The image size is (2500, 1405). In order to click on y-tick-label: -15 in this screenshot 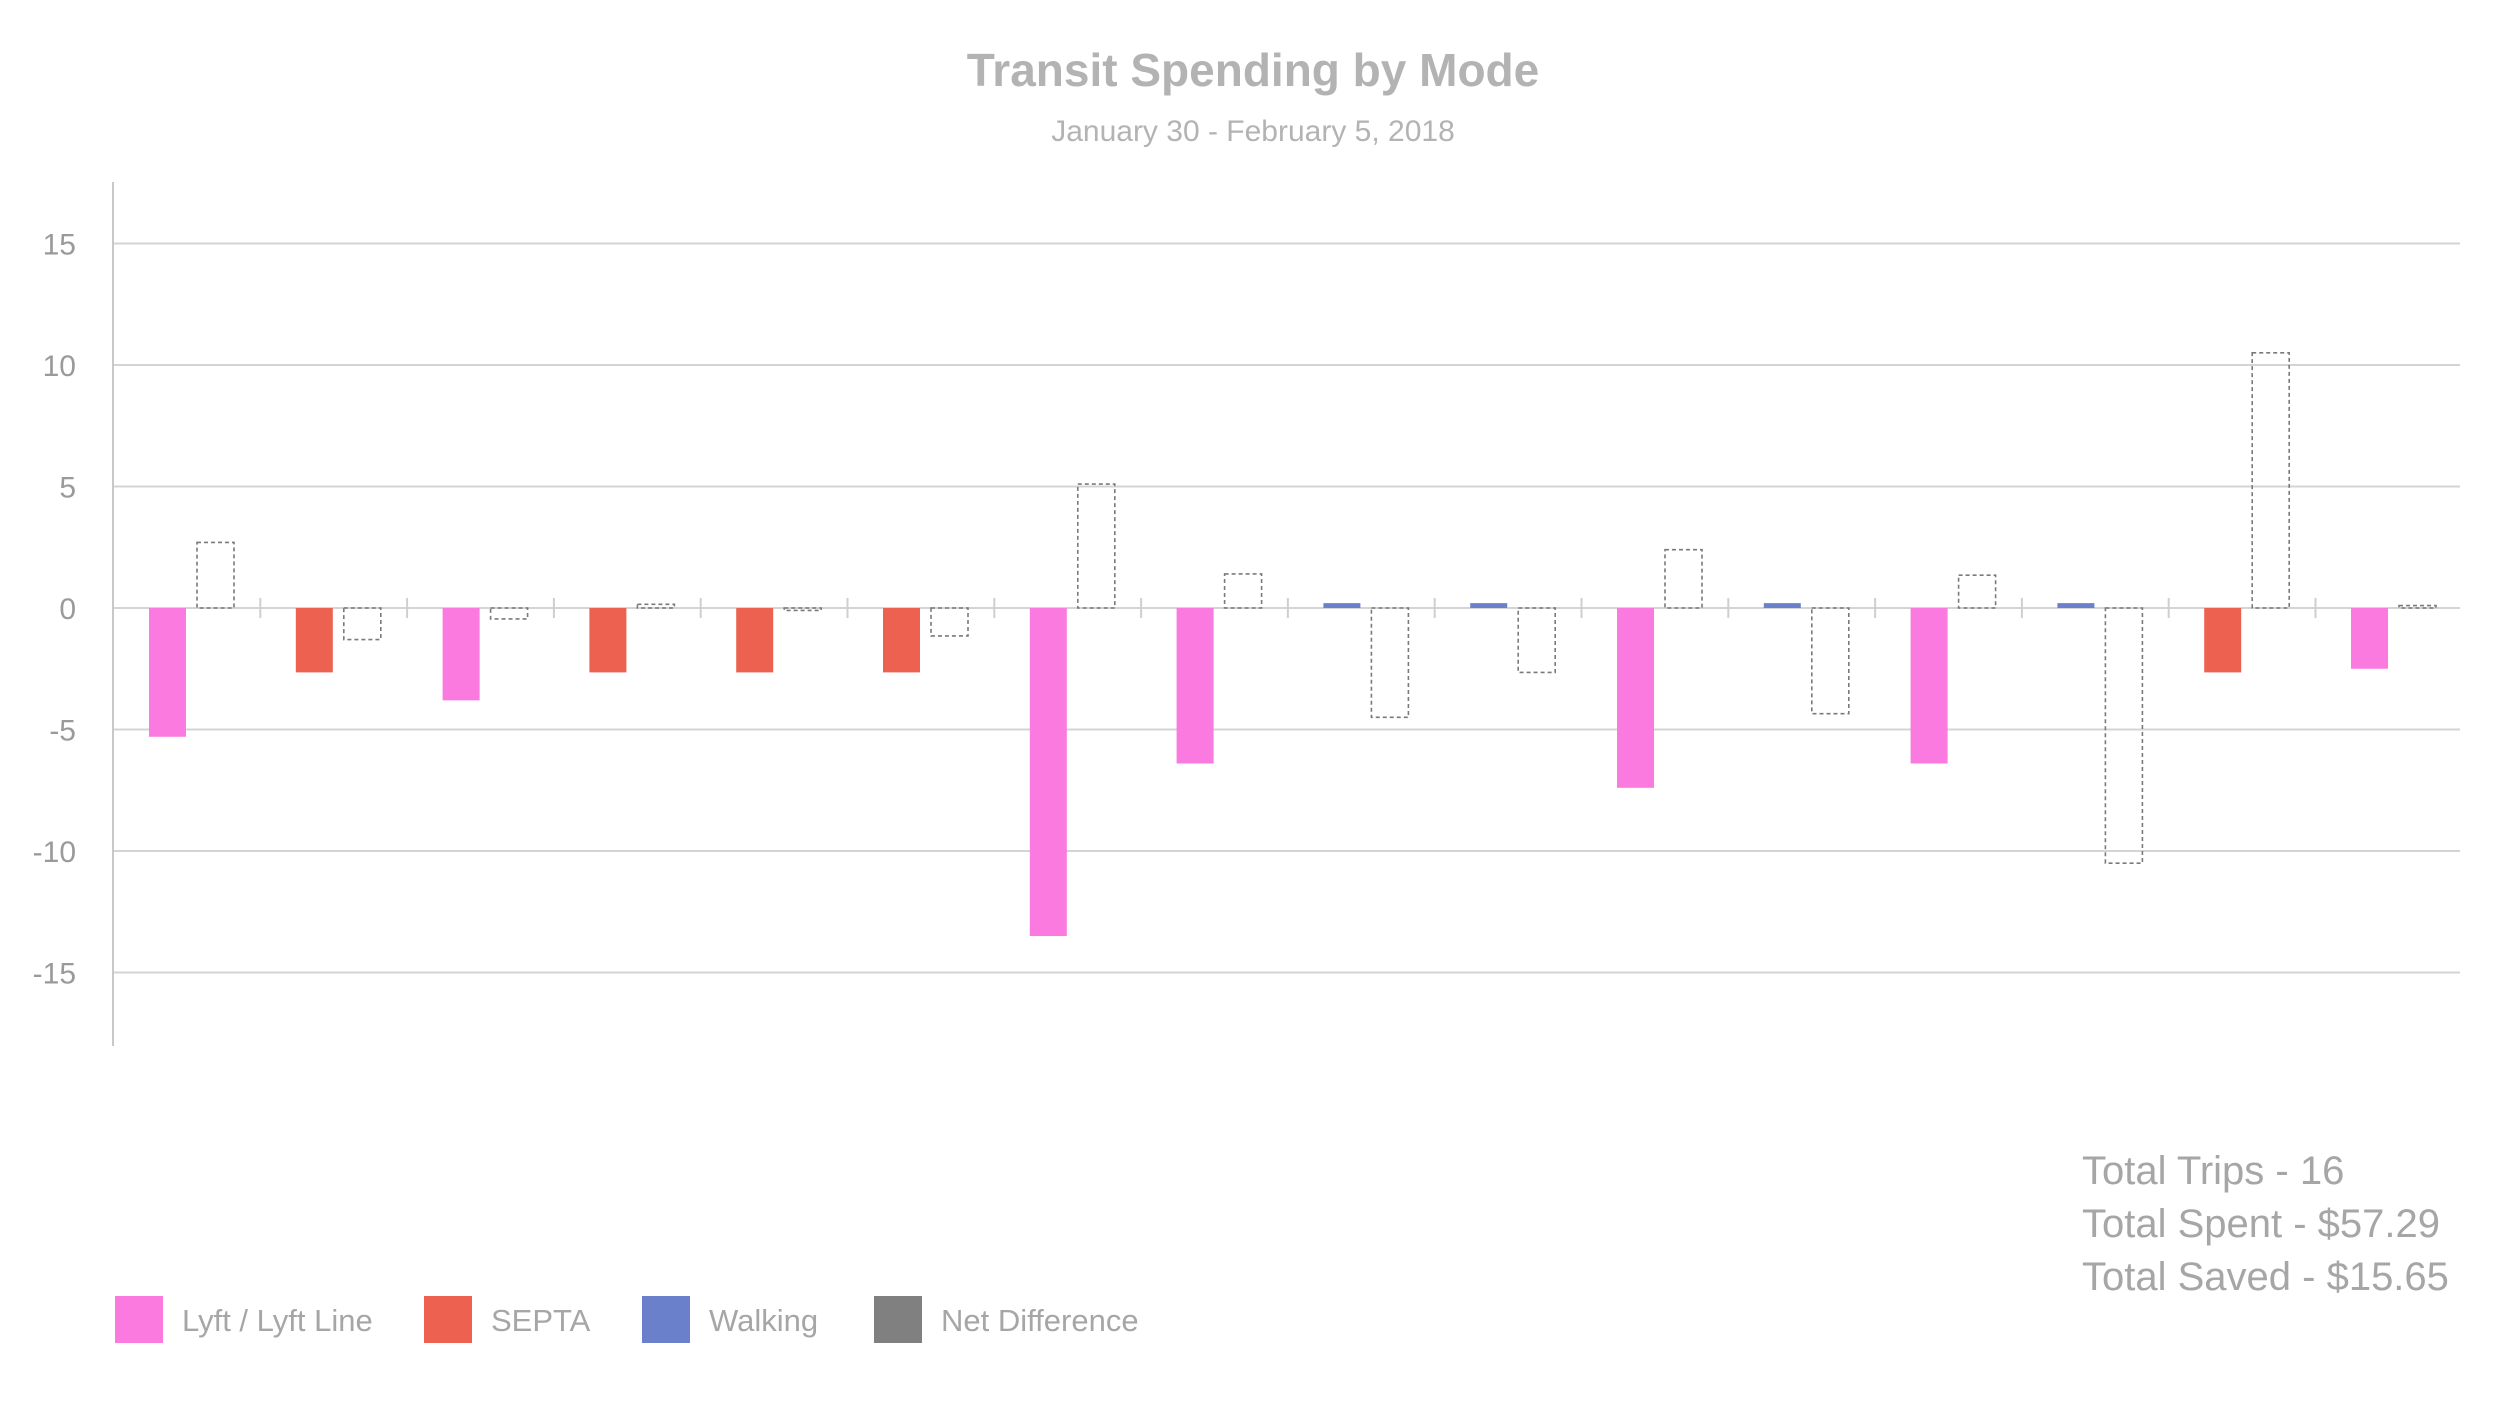, I will do `click(54, 974)`.